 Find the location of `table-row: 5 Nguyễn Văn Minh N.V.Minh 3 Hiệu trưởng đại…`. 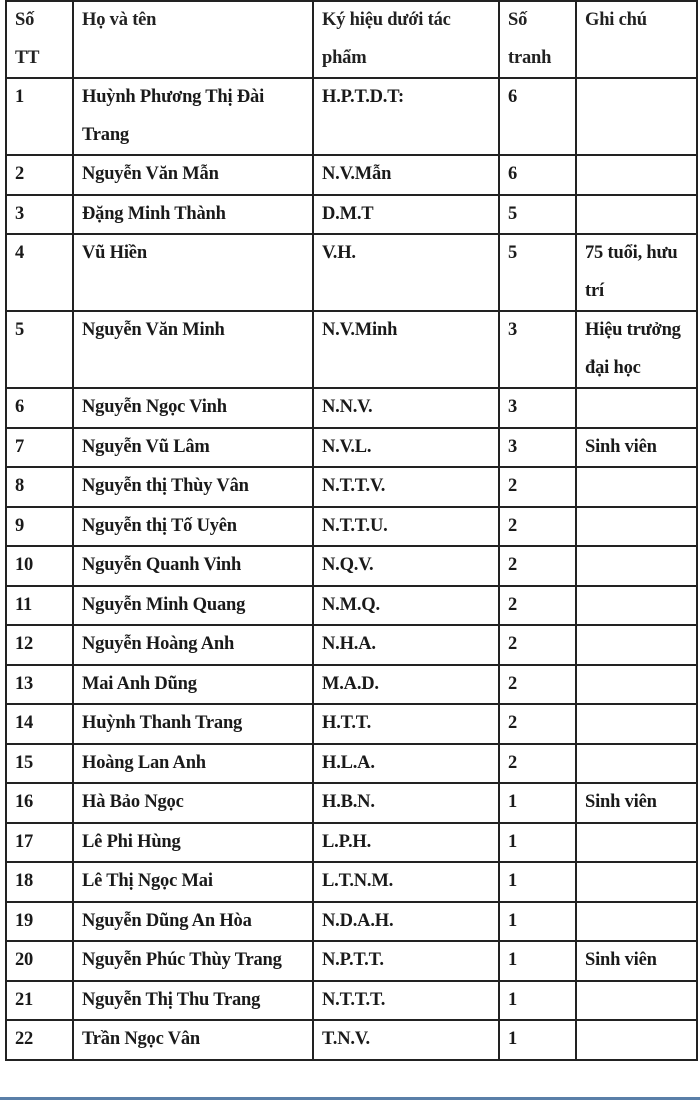

table-row: 5 Nguyễn Văn Minh N.V.Minh 3 Hiệu trưởng đại… is located at coordinates (351, 349).